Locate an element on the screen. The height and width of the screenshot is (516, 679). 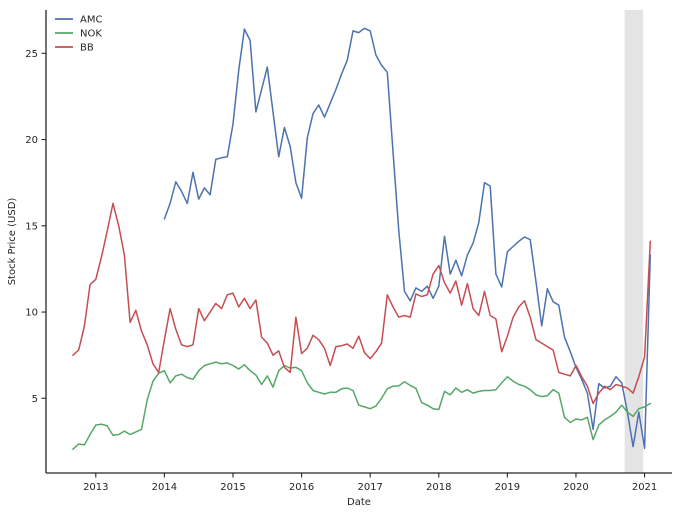
y-tick-label: 5 is located at coordinates (35, 399).